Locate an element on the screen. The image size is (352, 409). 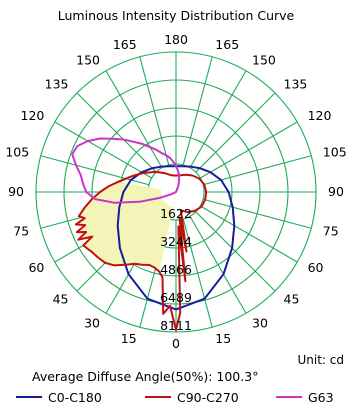
legend: C0-C180 C90-C270 G63 is located at coordinates (176, 397).